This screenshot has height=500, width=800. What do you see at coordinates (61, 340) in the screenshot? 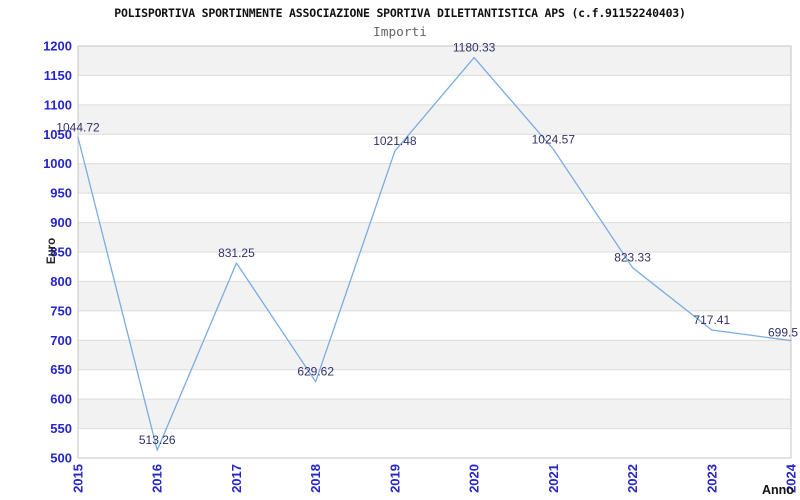
I see `y-tick-label: 700` at bounding box center [61, 340].